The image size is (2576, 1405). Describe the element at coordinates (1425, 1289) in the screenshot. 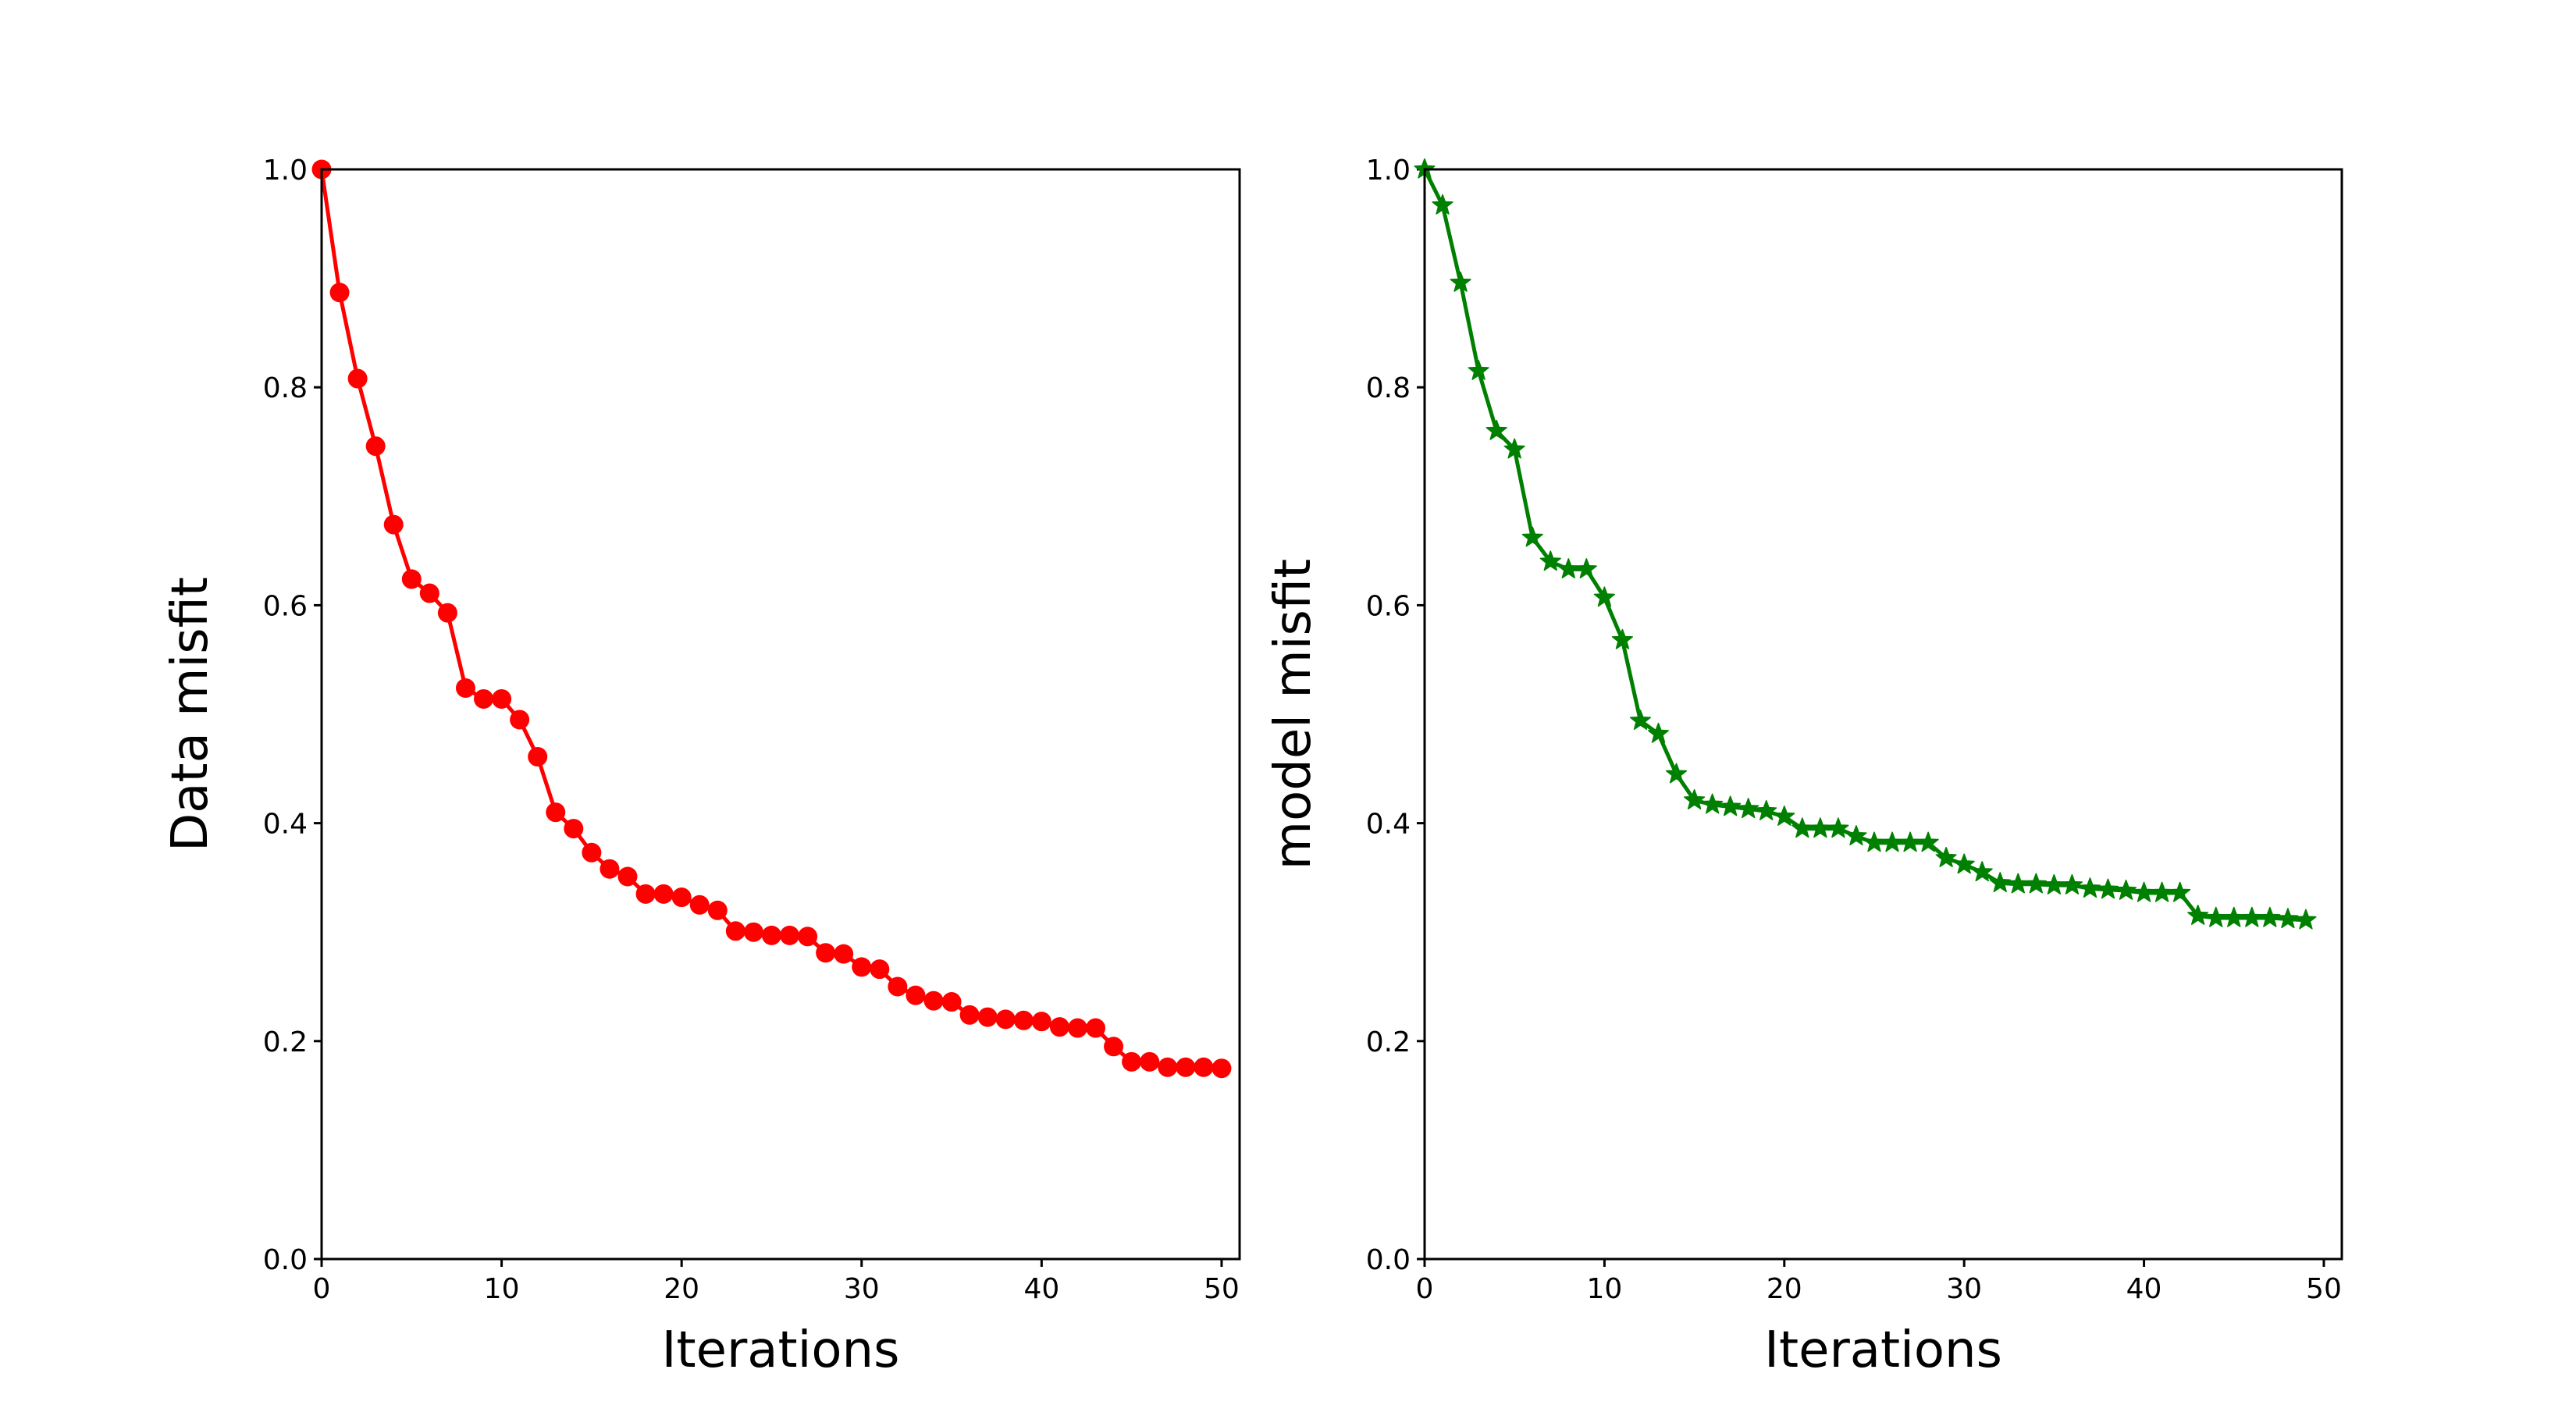

I see `model-misfit-xtick-label: 0` at that location.